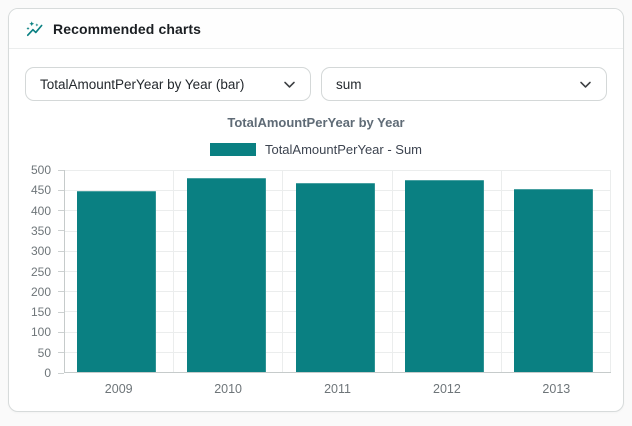 The width and height of the screenshot is (632, 426). I want to click on x-axis: 2009 2010 2011 2012 2013, so click(337, 384).